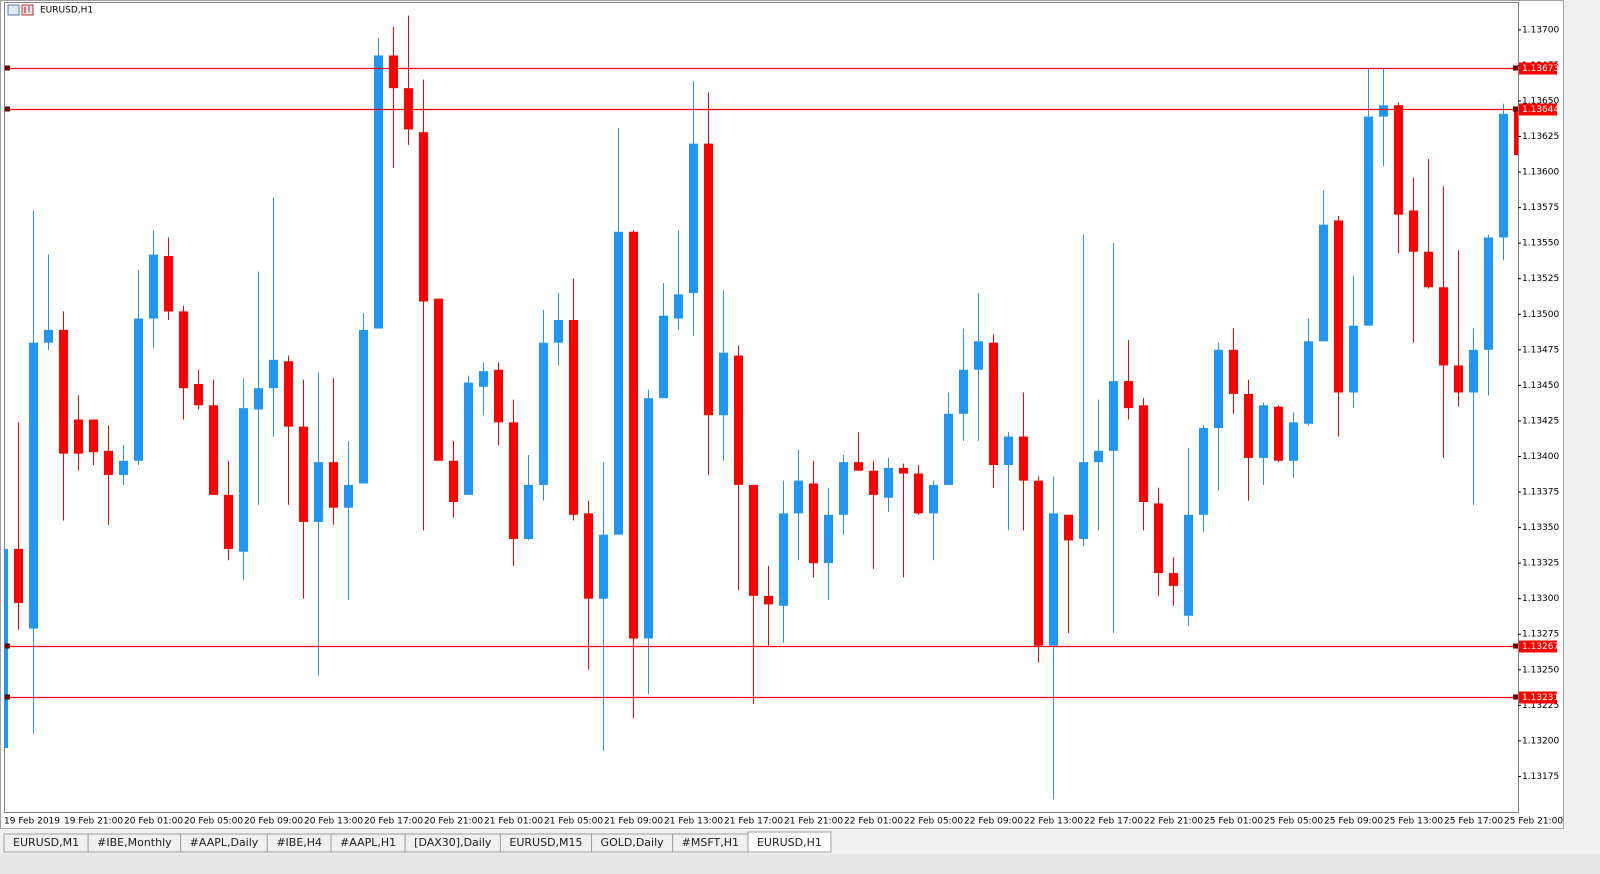 Image resolution: width=1600 pixels, height=874 pixels. I want to click on x-tick-label: 20 Feb 21:00, so click(453, 822).